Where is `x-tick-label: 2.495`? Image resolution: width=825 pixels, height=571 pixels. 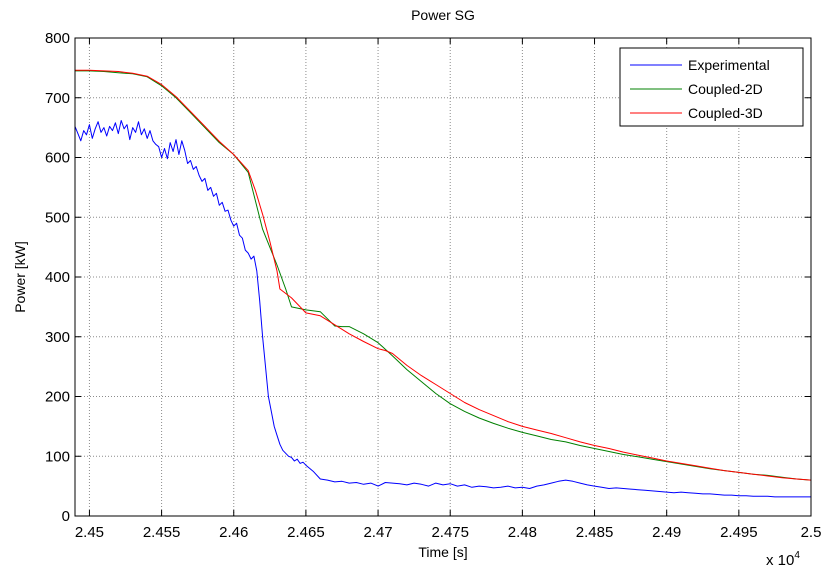
x-tick-label: 2.495 is located at coordinates (739, 532).